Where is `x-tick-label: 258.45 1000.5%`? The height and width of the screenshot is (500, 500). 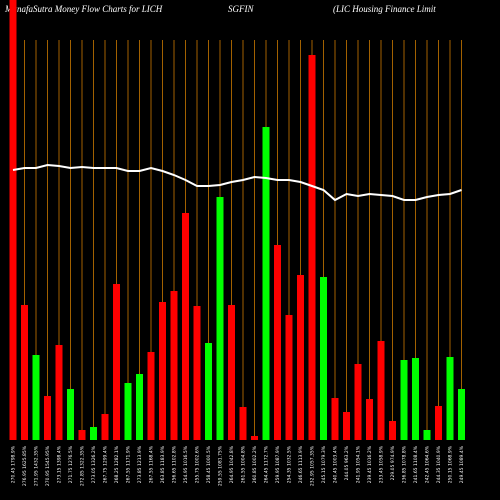 x-tick-label: 258.45 1000.5% is located at coordinates (209, 464).